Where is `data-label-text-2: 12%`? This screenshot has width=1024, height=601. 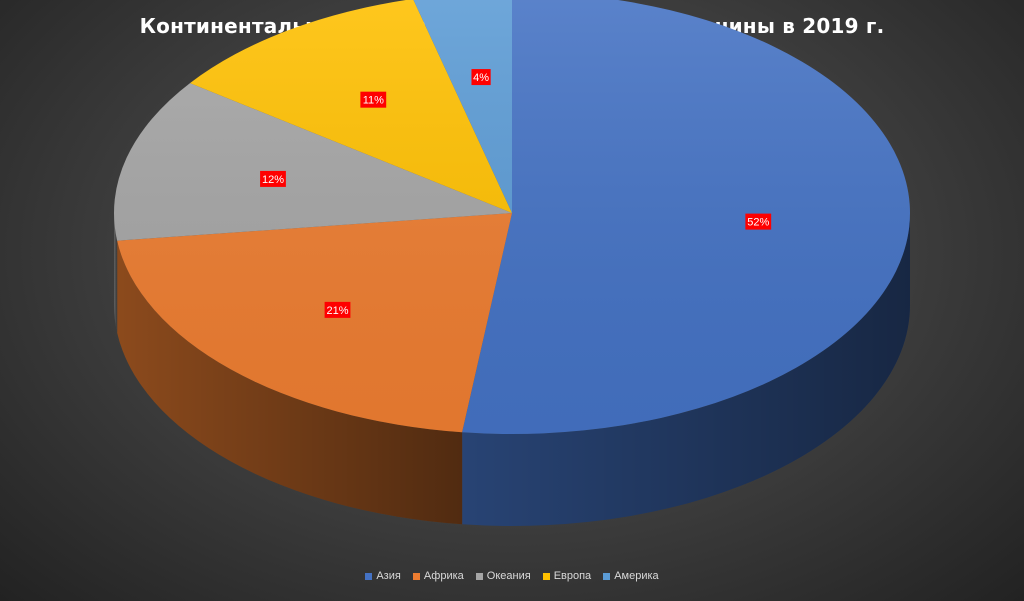 data-label-text-2: 12% is located at coordinates (273, 180).